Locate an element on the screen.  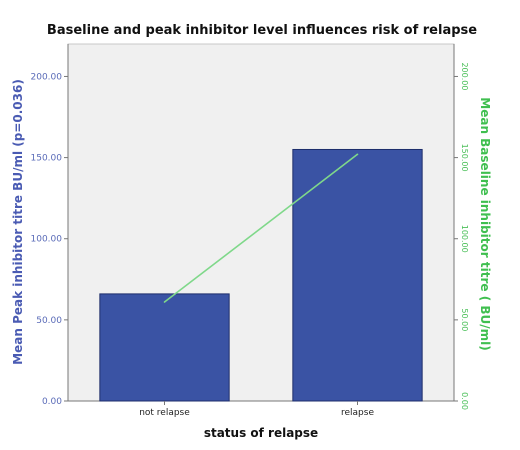
left-tick-label: 100.00 is located at coordinates (47, 240).